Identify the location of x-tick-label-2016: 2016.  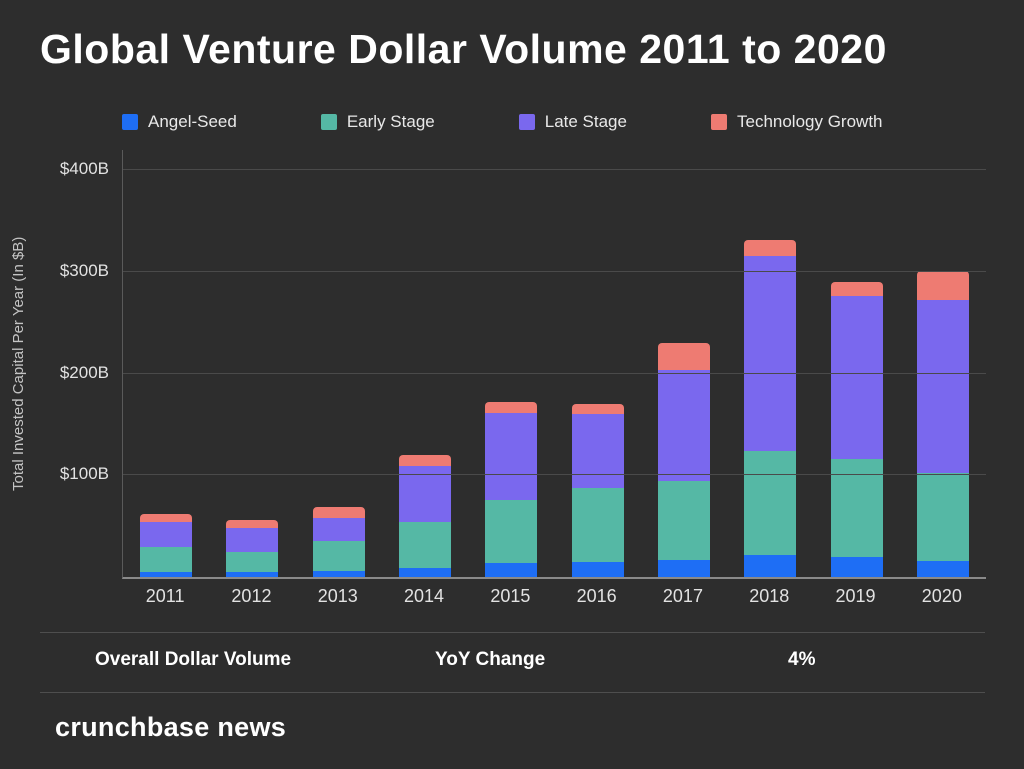
(596, 596).